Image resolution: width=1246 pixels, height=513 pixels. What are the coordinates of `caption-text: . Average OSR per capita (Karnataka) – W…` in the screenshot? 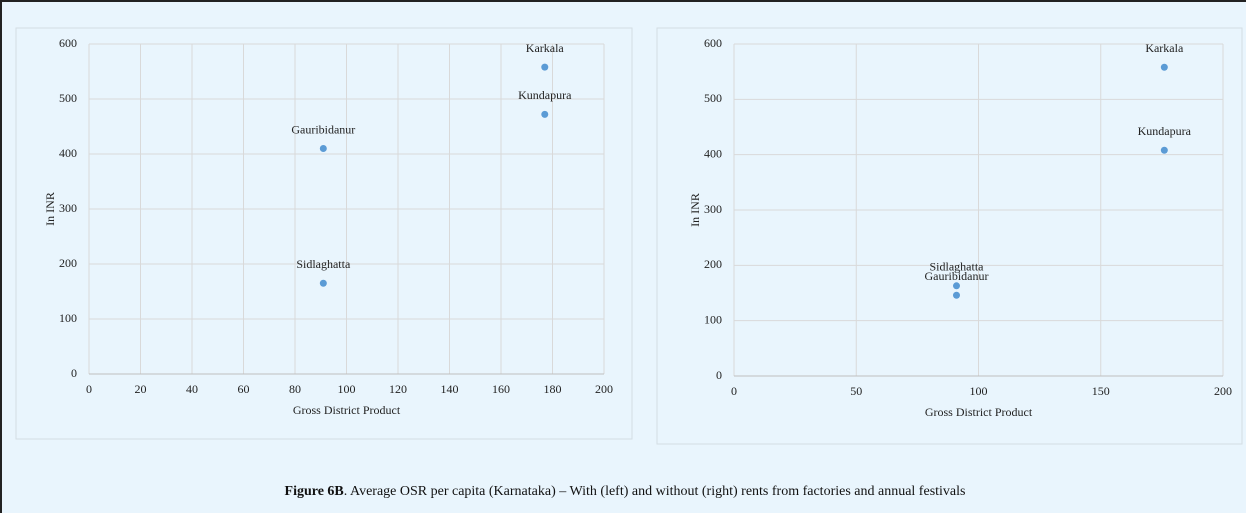 It's located at (654, 491).